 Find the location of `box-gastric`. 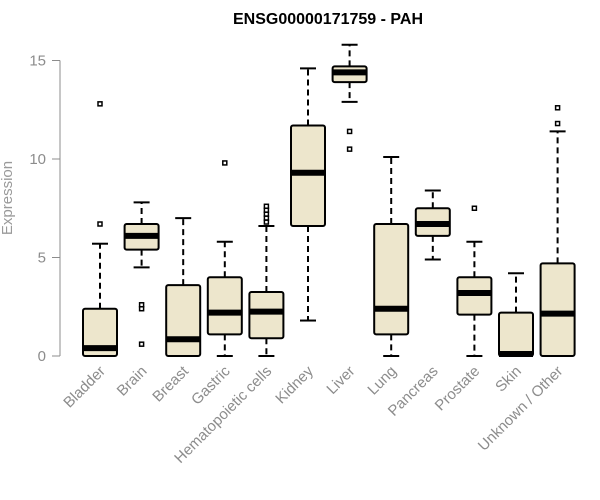

box-gastric is located at coordinates (224, 258).